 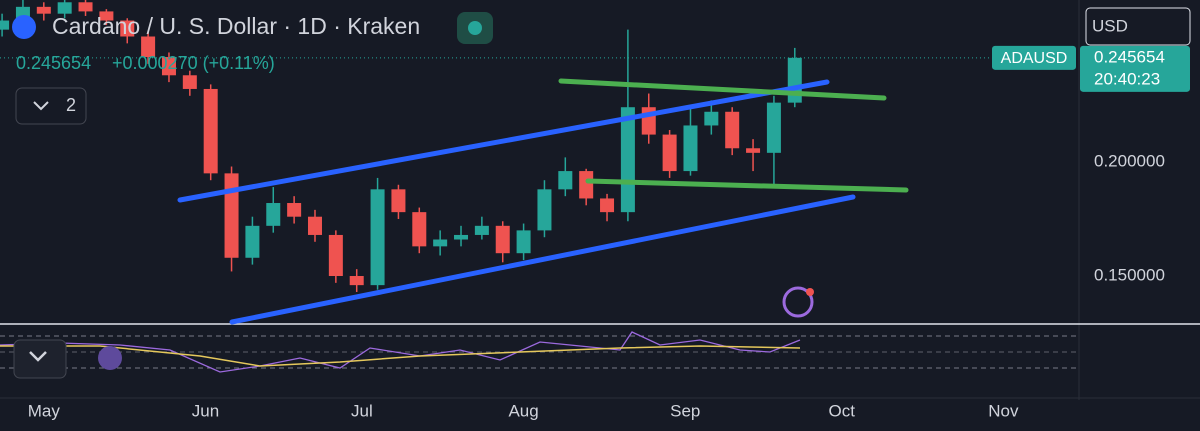 I want to click on x-tick-label: Sep, so click(x=685, y=410).